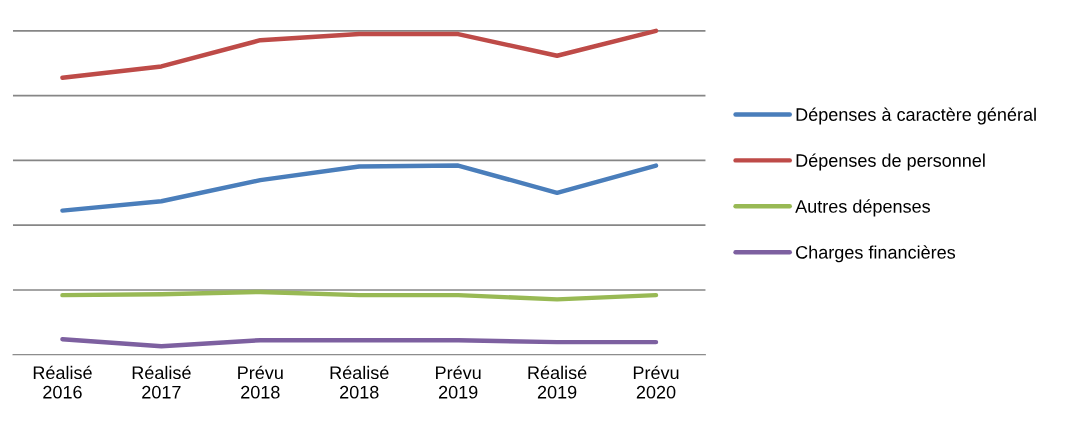 This screenshot has width=1082, height=430. Describe the element at coordinates (458, 382) in the screenshot. I see `x-tick-label: Prévu 2019` at that location.